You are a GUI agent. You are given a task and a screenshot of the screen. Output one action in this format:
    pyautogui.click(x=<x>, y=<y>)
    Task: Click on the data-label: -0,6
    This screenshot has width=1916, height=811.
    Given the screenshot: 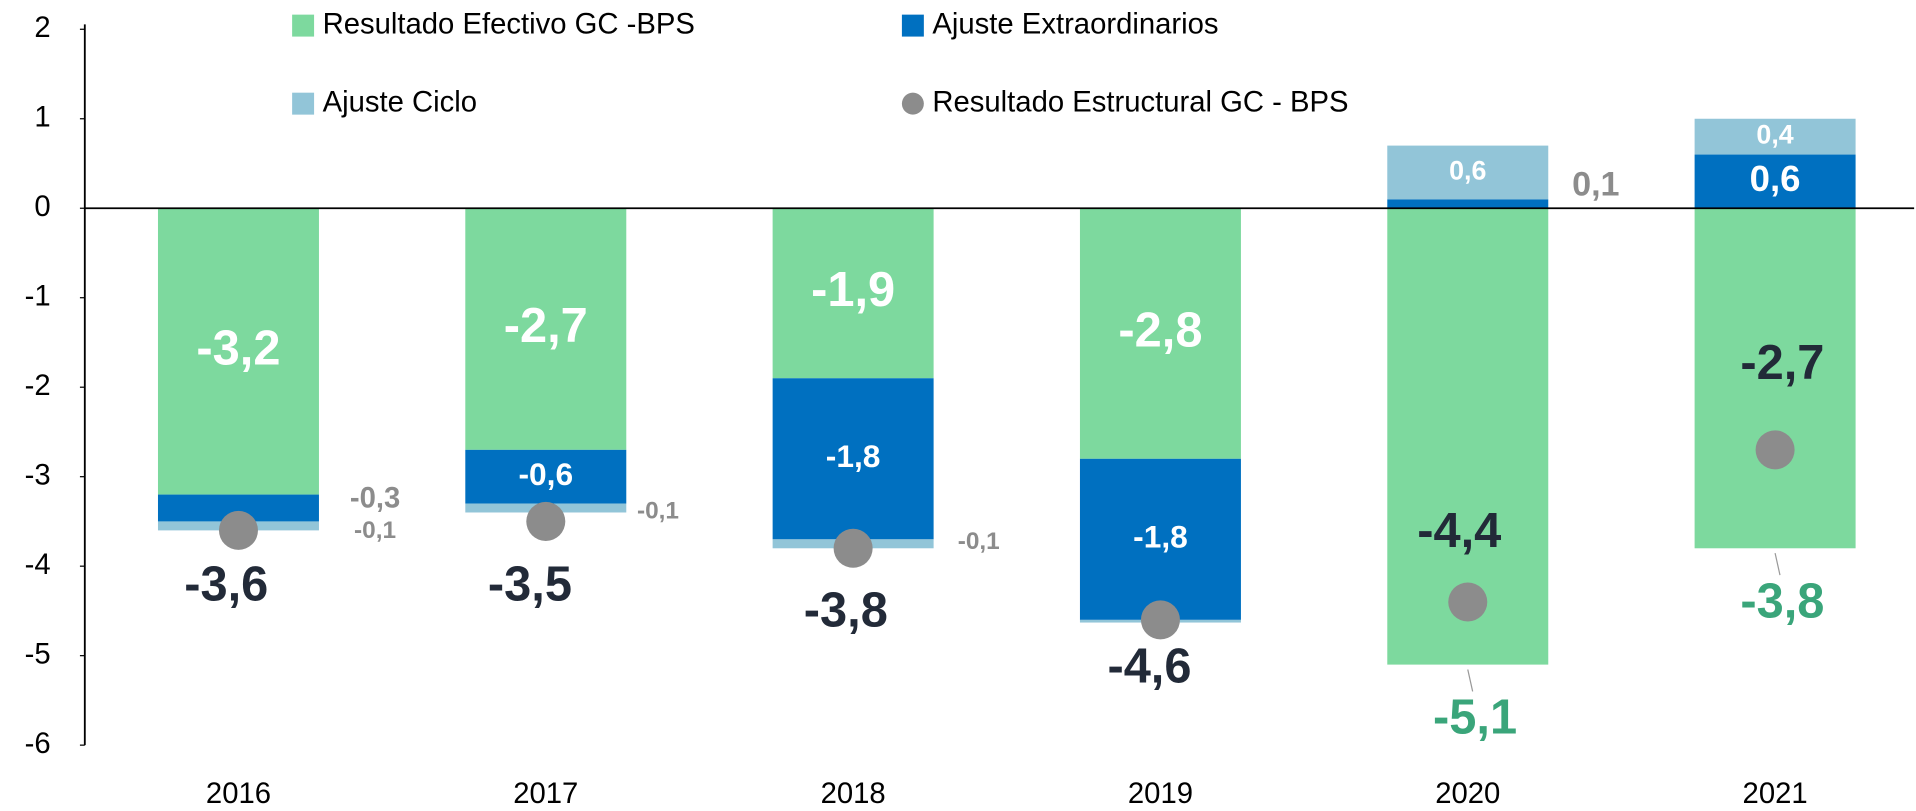 What is the action you would take?
    pyautogui.click(x=545, y=474)
    